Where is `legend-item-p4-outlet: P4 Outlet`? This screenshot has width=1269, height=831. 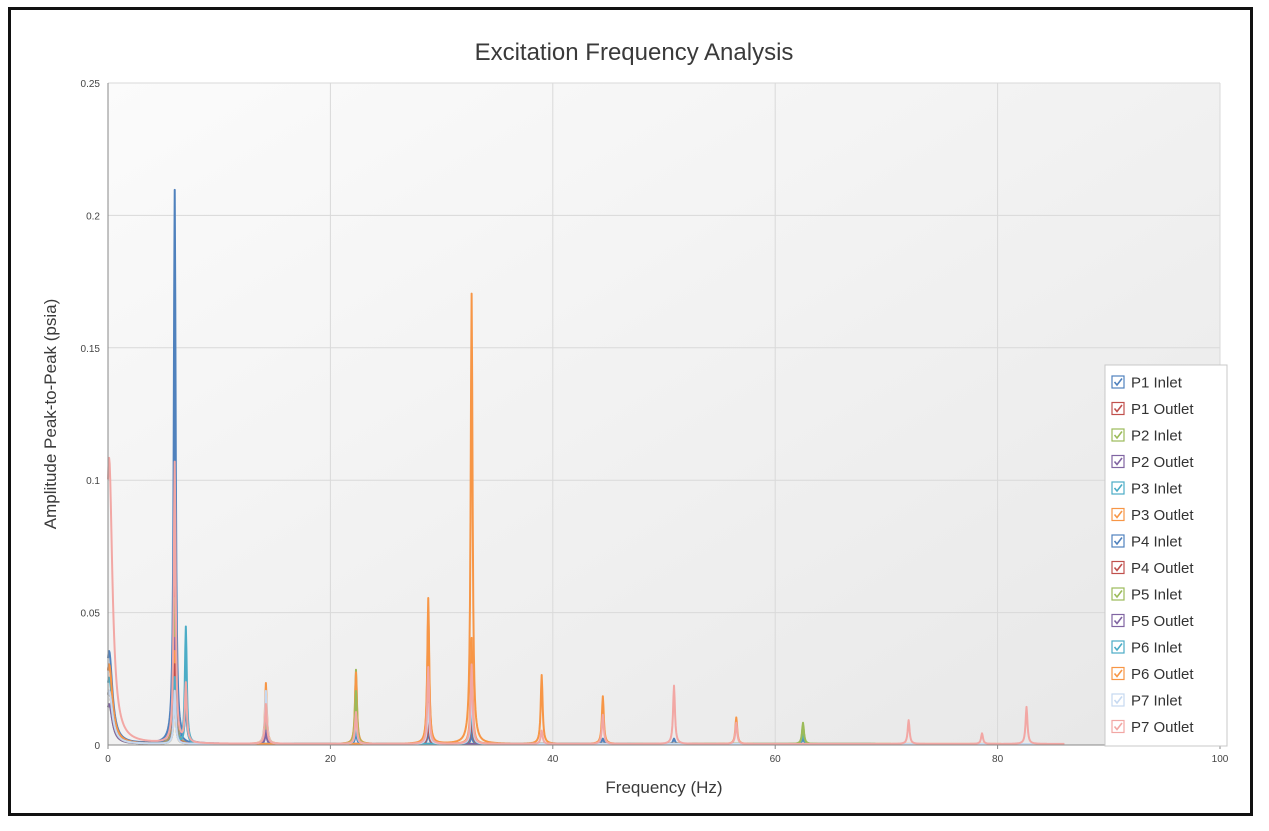
legend-item-p4-outlet: P4 Outlet is located at coordinates (1152, 568).